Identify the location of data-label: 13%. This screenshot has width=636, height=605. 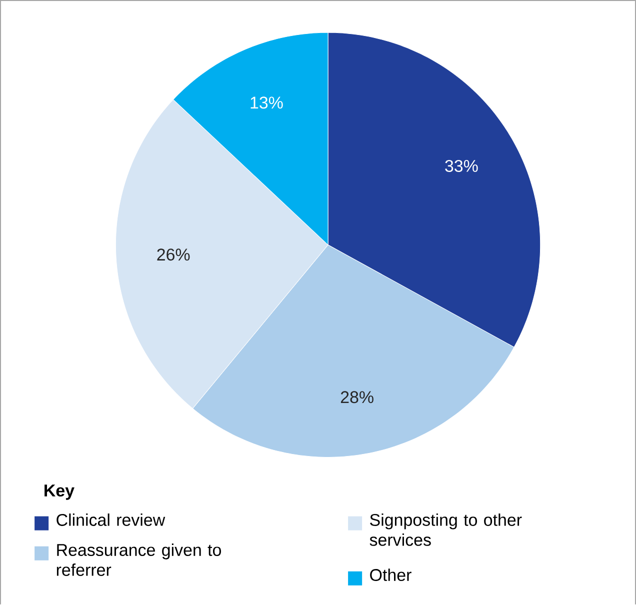
(266, 102).